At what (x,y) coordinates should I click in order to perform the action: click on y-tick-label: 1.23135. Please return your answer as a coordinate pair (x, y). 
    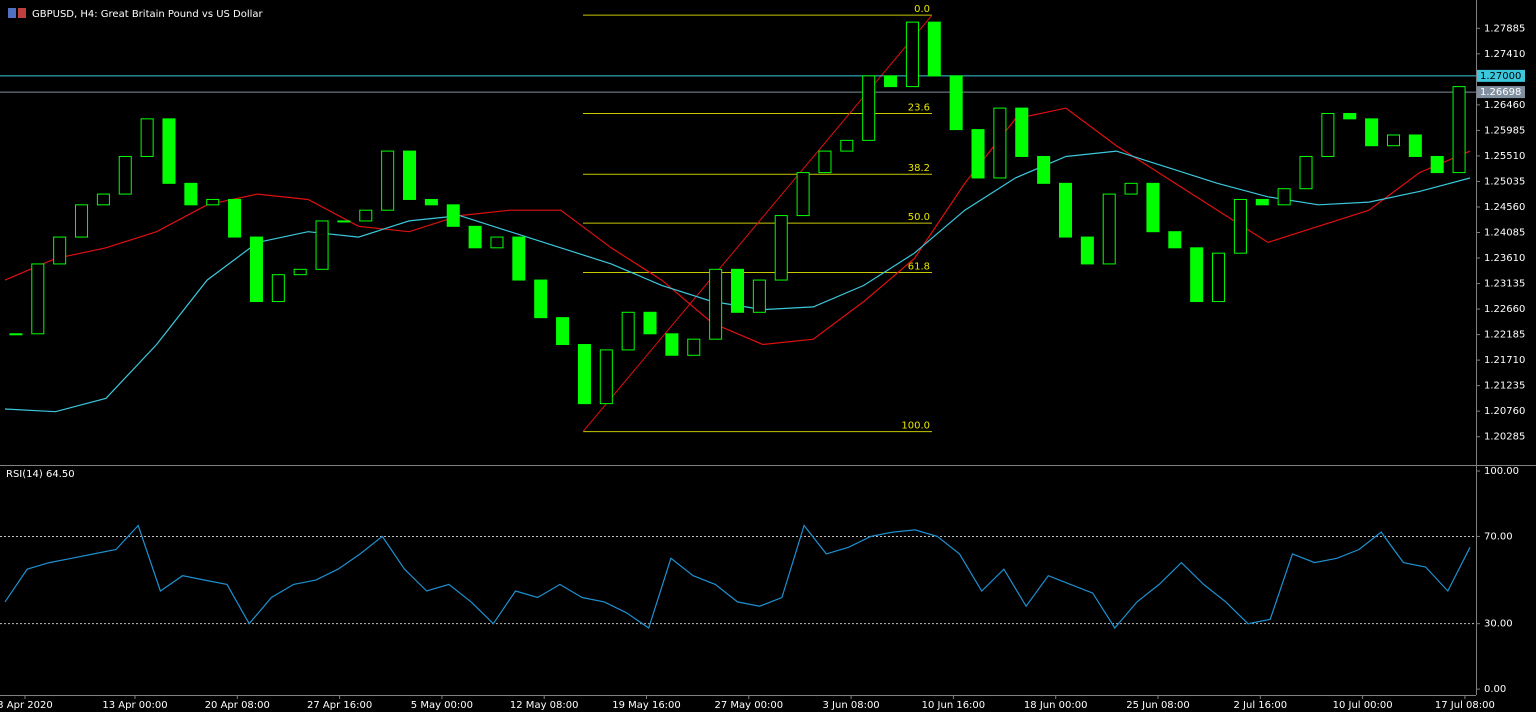
    Looking at the image, I should click on (1504, 284).